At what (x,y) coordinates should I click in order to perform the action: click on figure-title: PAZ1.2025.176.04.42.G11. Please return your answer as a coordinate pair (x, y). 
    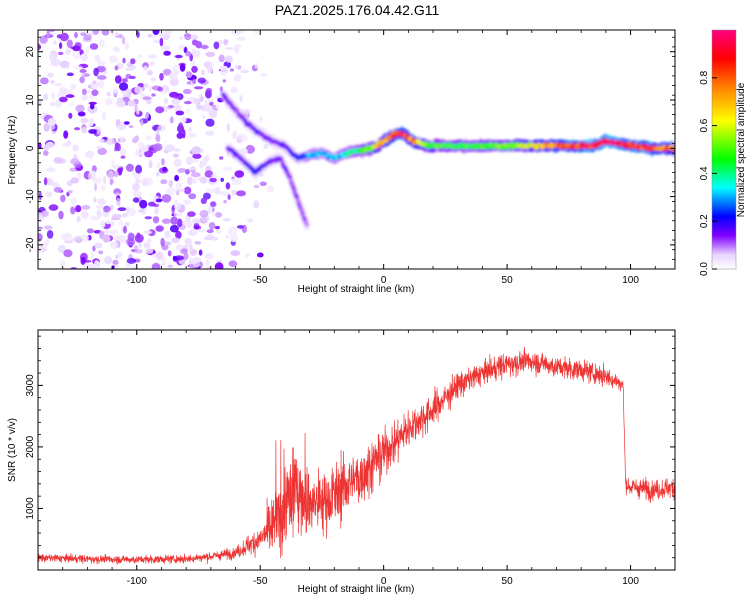
    Looking at the image, I should click on (357, 10).